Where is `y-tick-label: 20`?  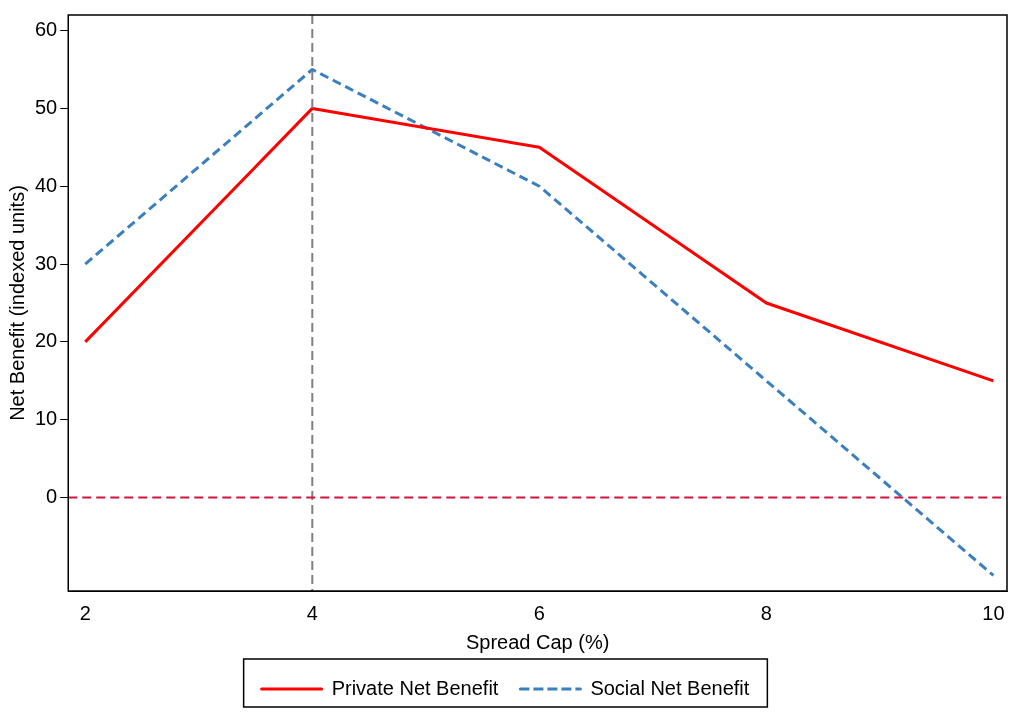 y-tick-label: 20 is located at coordinates (46, 340).